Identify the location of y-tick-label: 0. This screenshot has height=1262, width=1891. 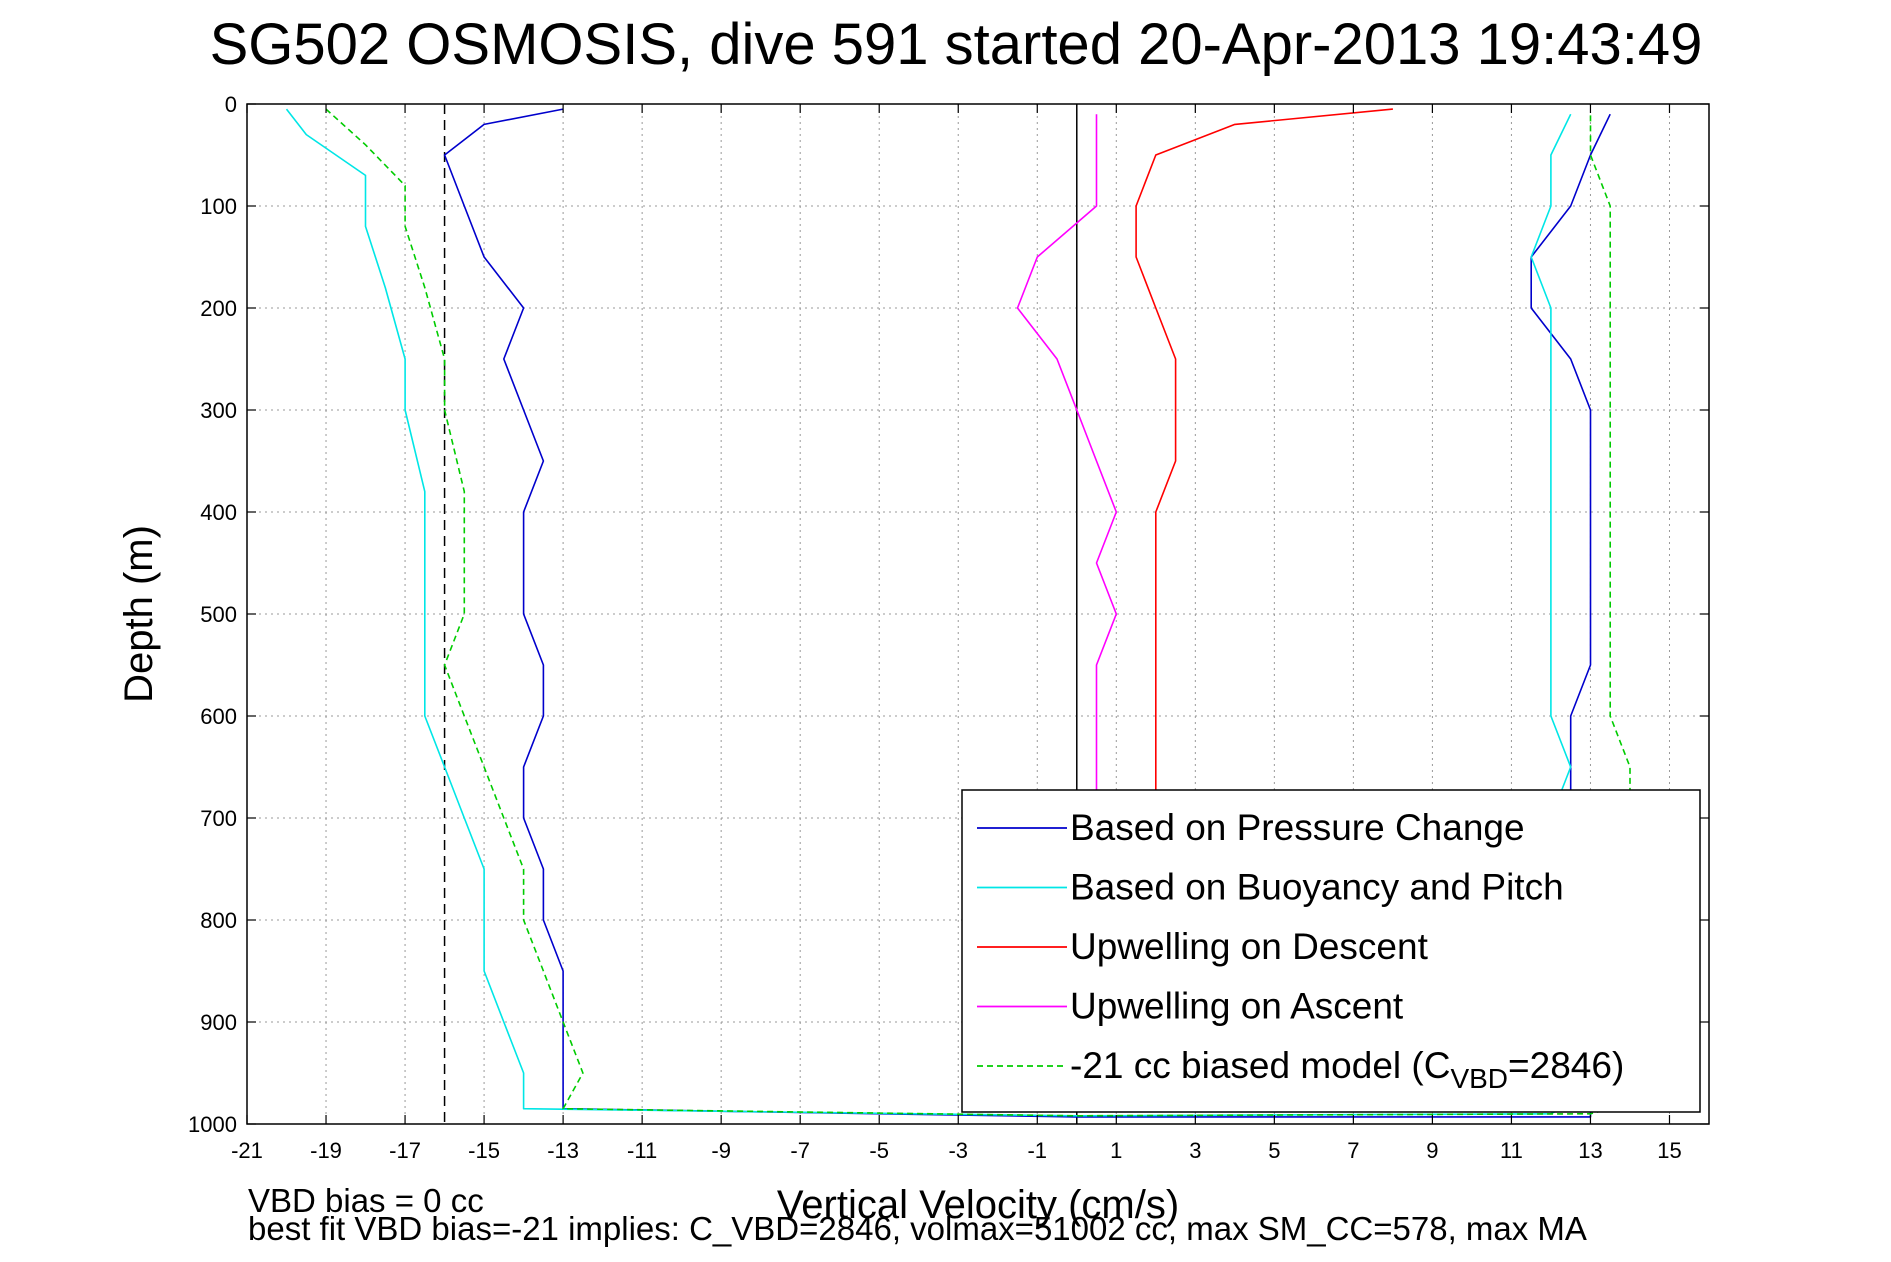
(231, 104).